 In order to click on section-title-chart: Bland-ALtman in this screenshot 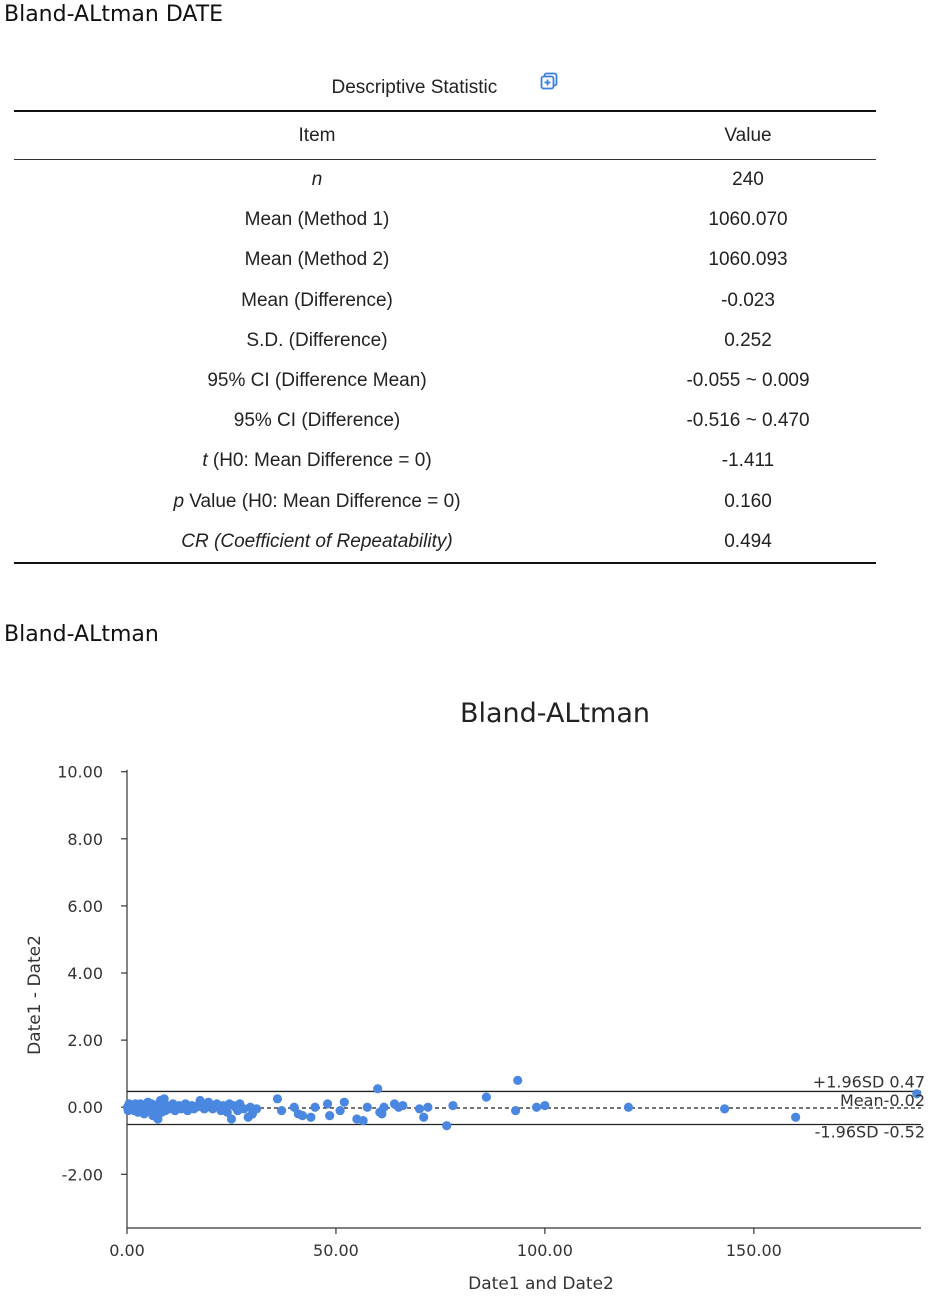, I will do `click(81, 634)`.